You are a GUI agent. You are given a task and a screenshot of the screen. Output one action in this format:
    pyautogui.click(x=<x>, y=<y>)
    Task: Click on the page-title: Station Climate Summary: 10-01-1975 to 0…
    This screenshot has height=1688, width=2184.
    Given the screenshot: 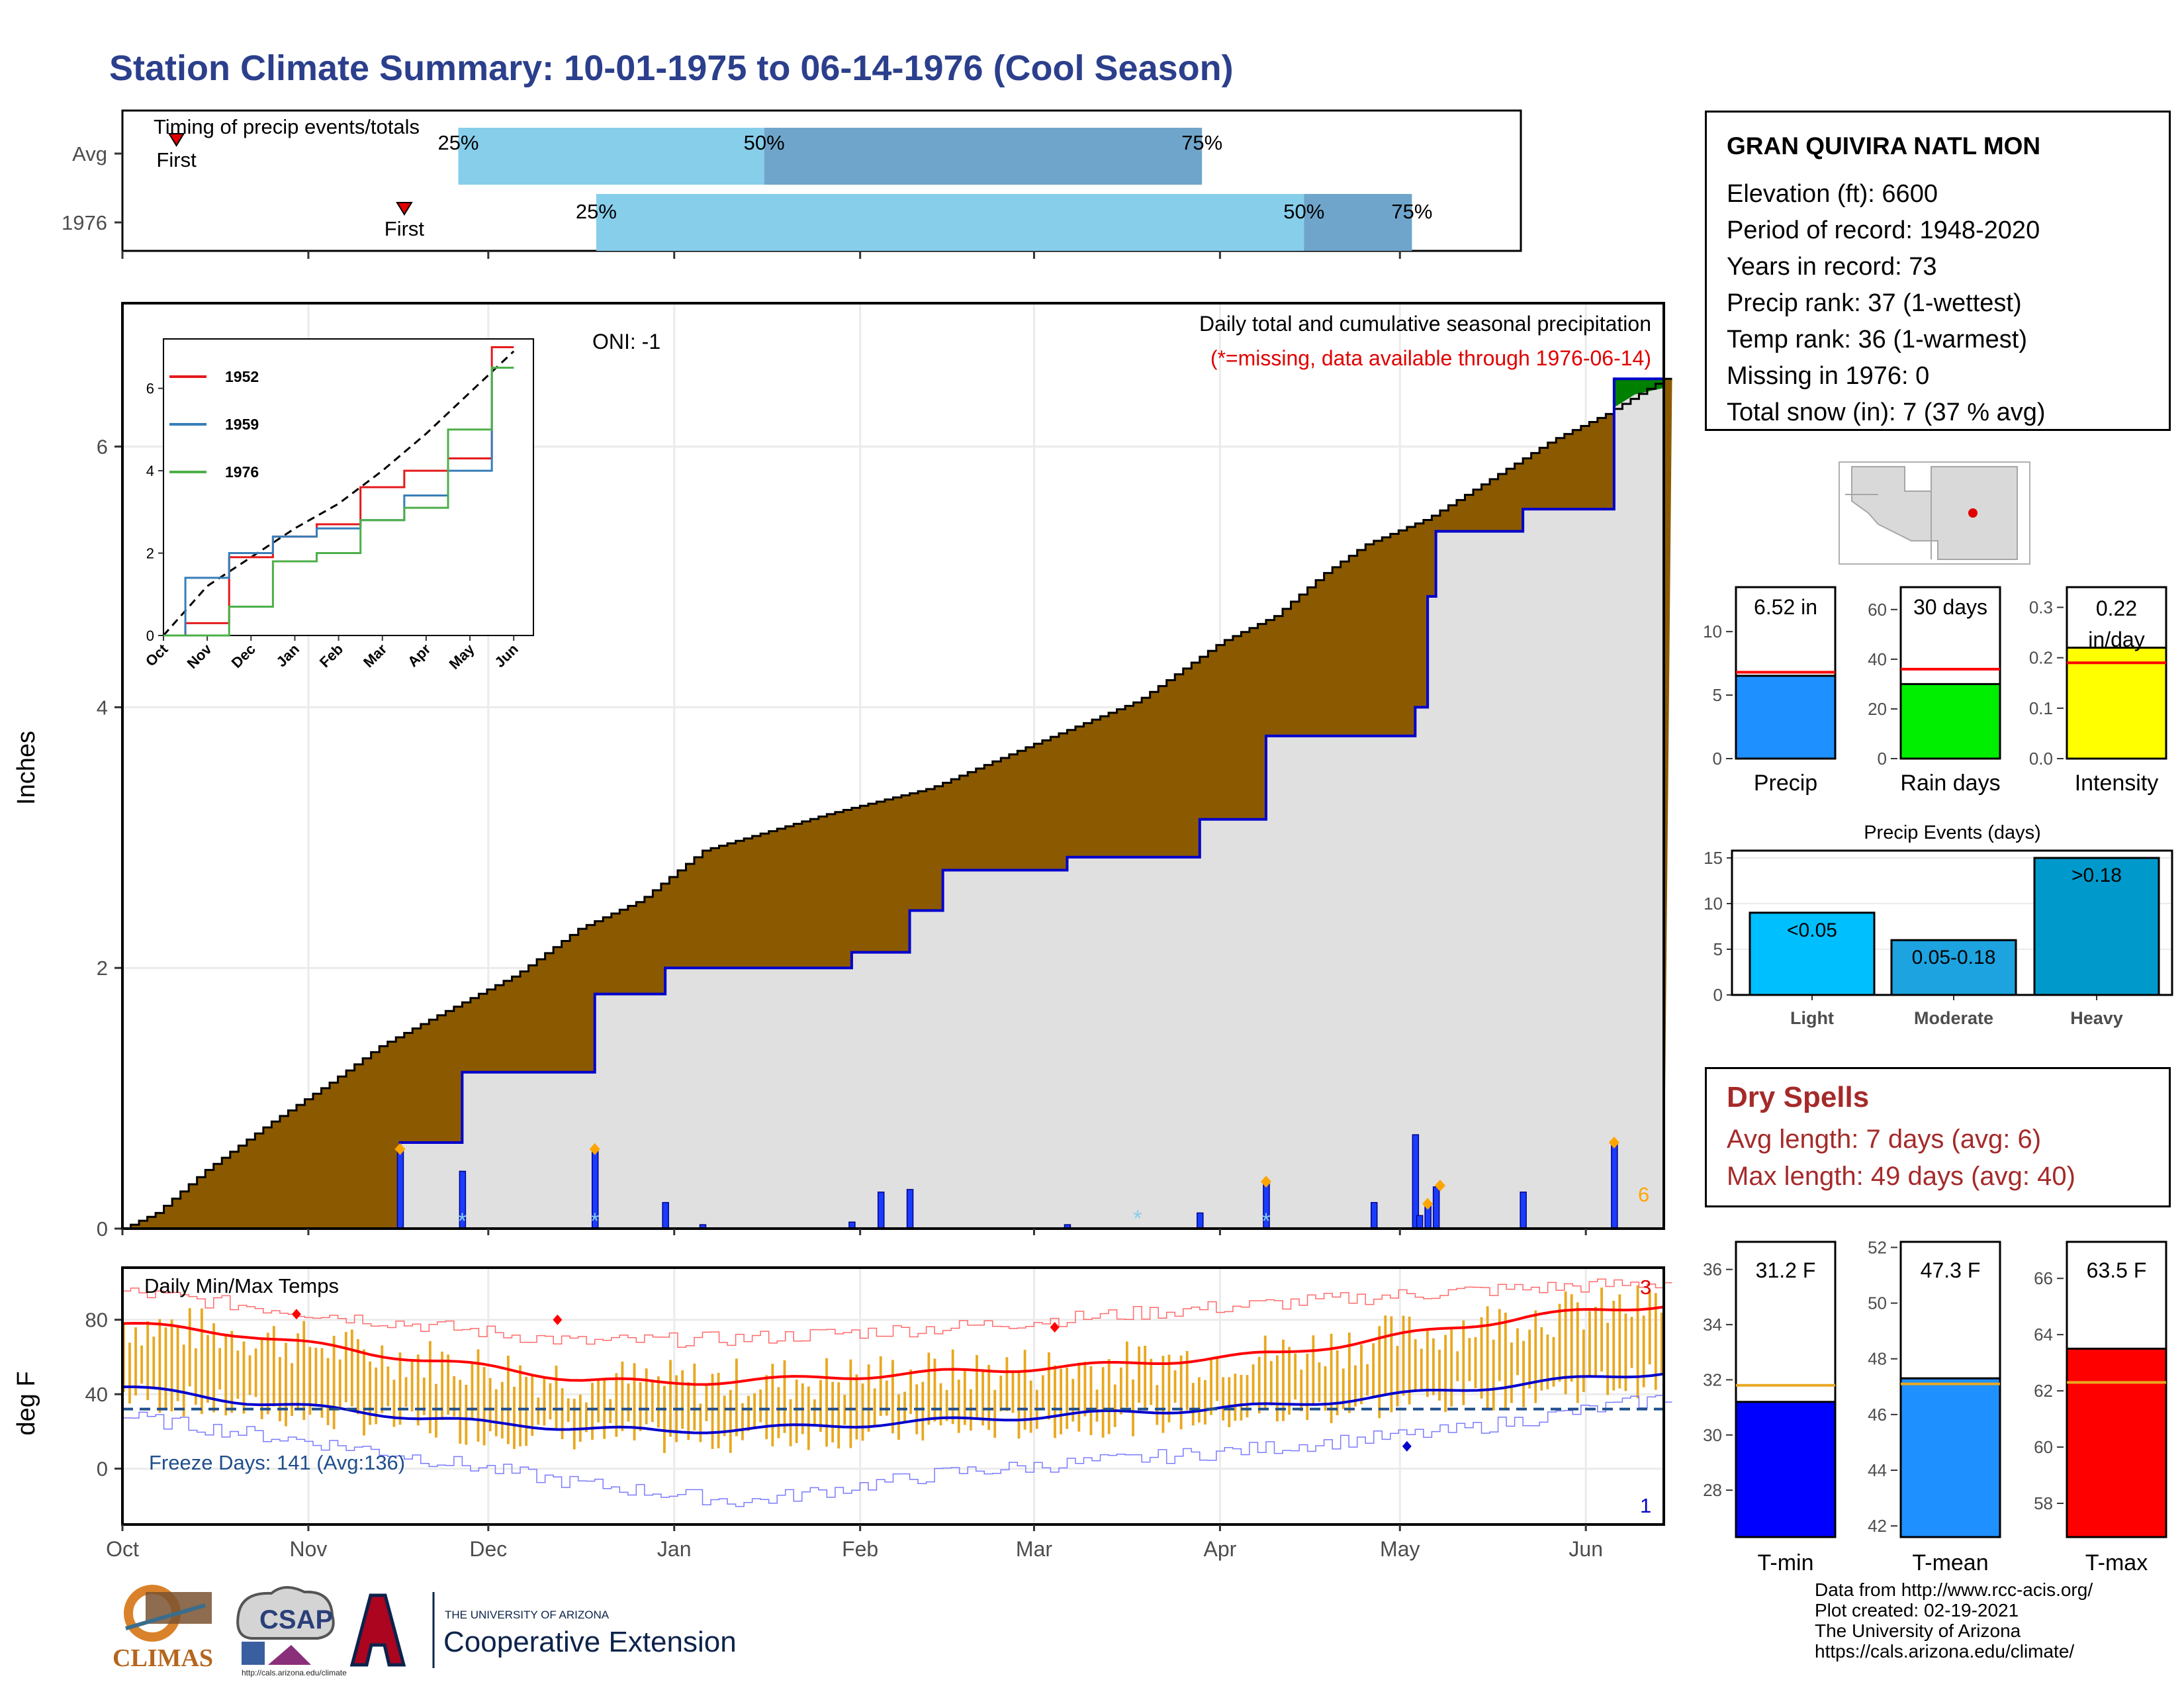 What is the action you would take?
    pyautogui.click(x=671, y=68)
    